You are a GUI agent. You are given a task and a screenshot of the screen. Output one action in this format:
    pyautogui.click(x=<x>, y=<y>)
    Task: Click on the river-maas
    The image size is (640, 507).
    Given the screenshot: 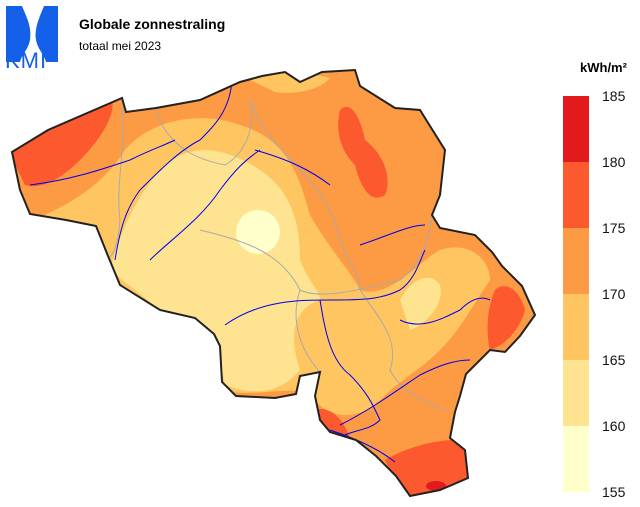 What is the action you would take?
    pyautogui.click(x=350, y=367)
    